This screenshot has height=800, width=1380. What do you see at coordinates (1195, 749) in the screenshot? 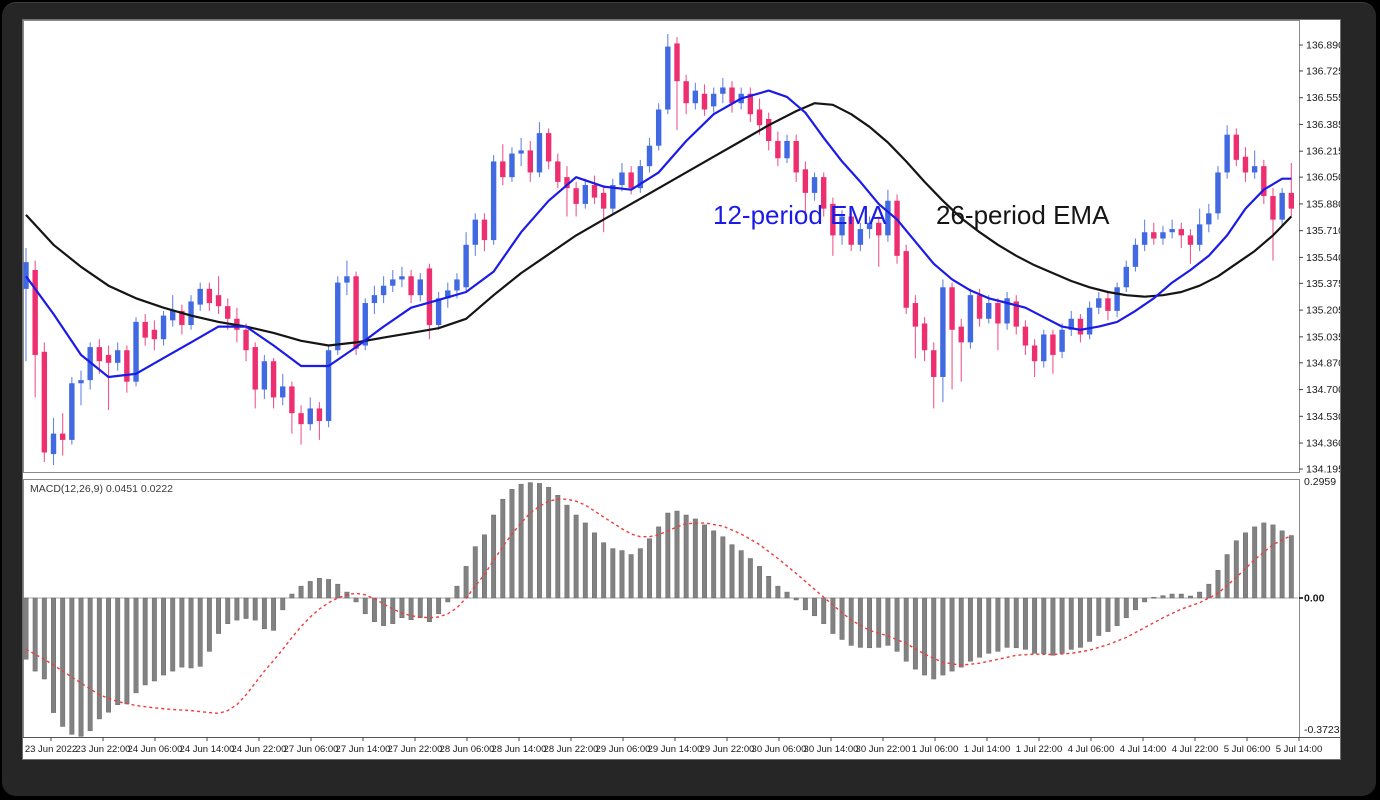
I see `svg-text: 4 Jul 22:00` at bounding box center [1195, 749].